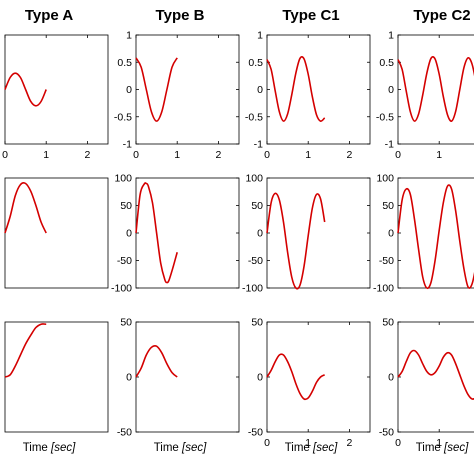  Describe the element at coordinates (306, 234) in the screenshot. I see `panel-r1-c2: 100 50 0 -50 -100` at that location.